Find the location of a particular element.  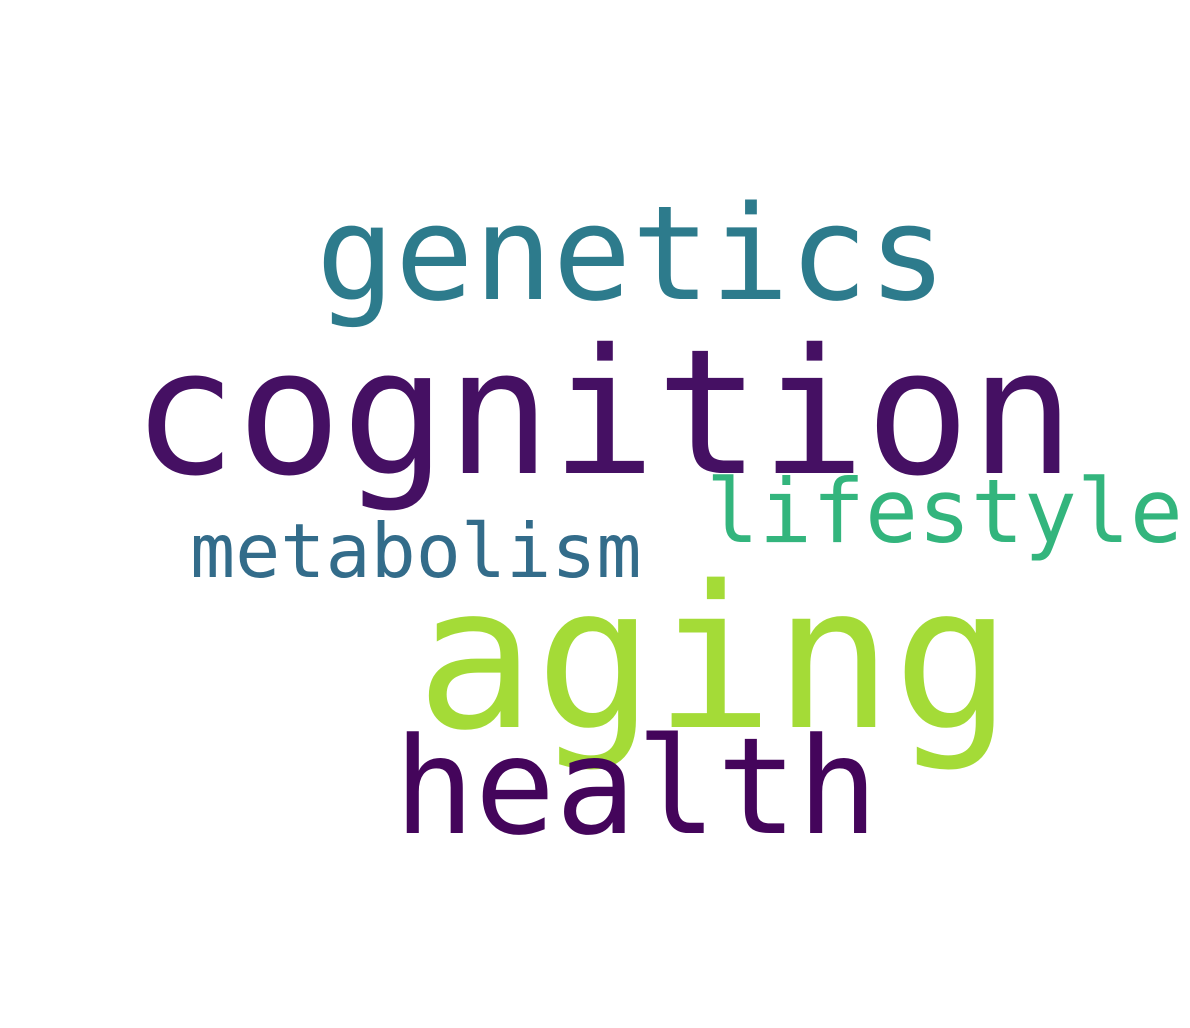

word-metabolism: metabolism is located at coordinates (416, 551).